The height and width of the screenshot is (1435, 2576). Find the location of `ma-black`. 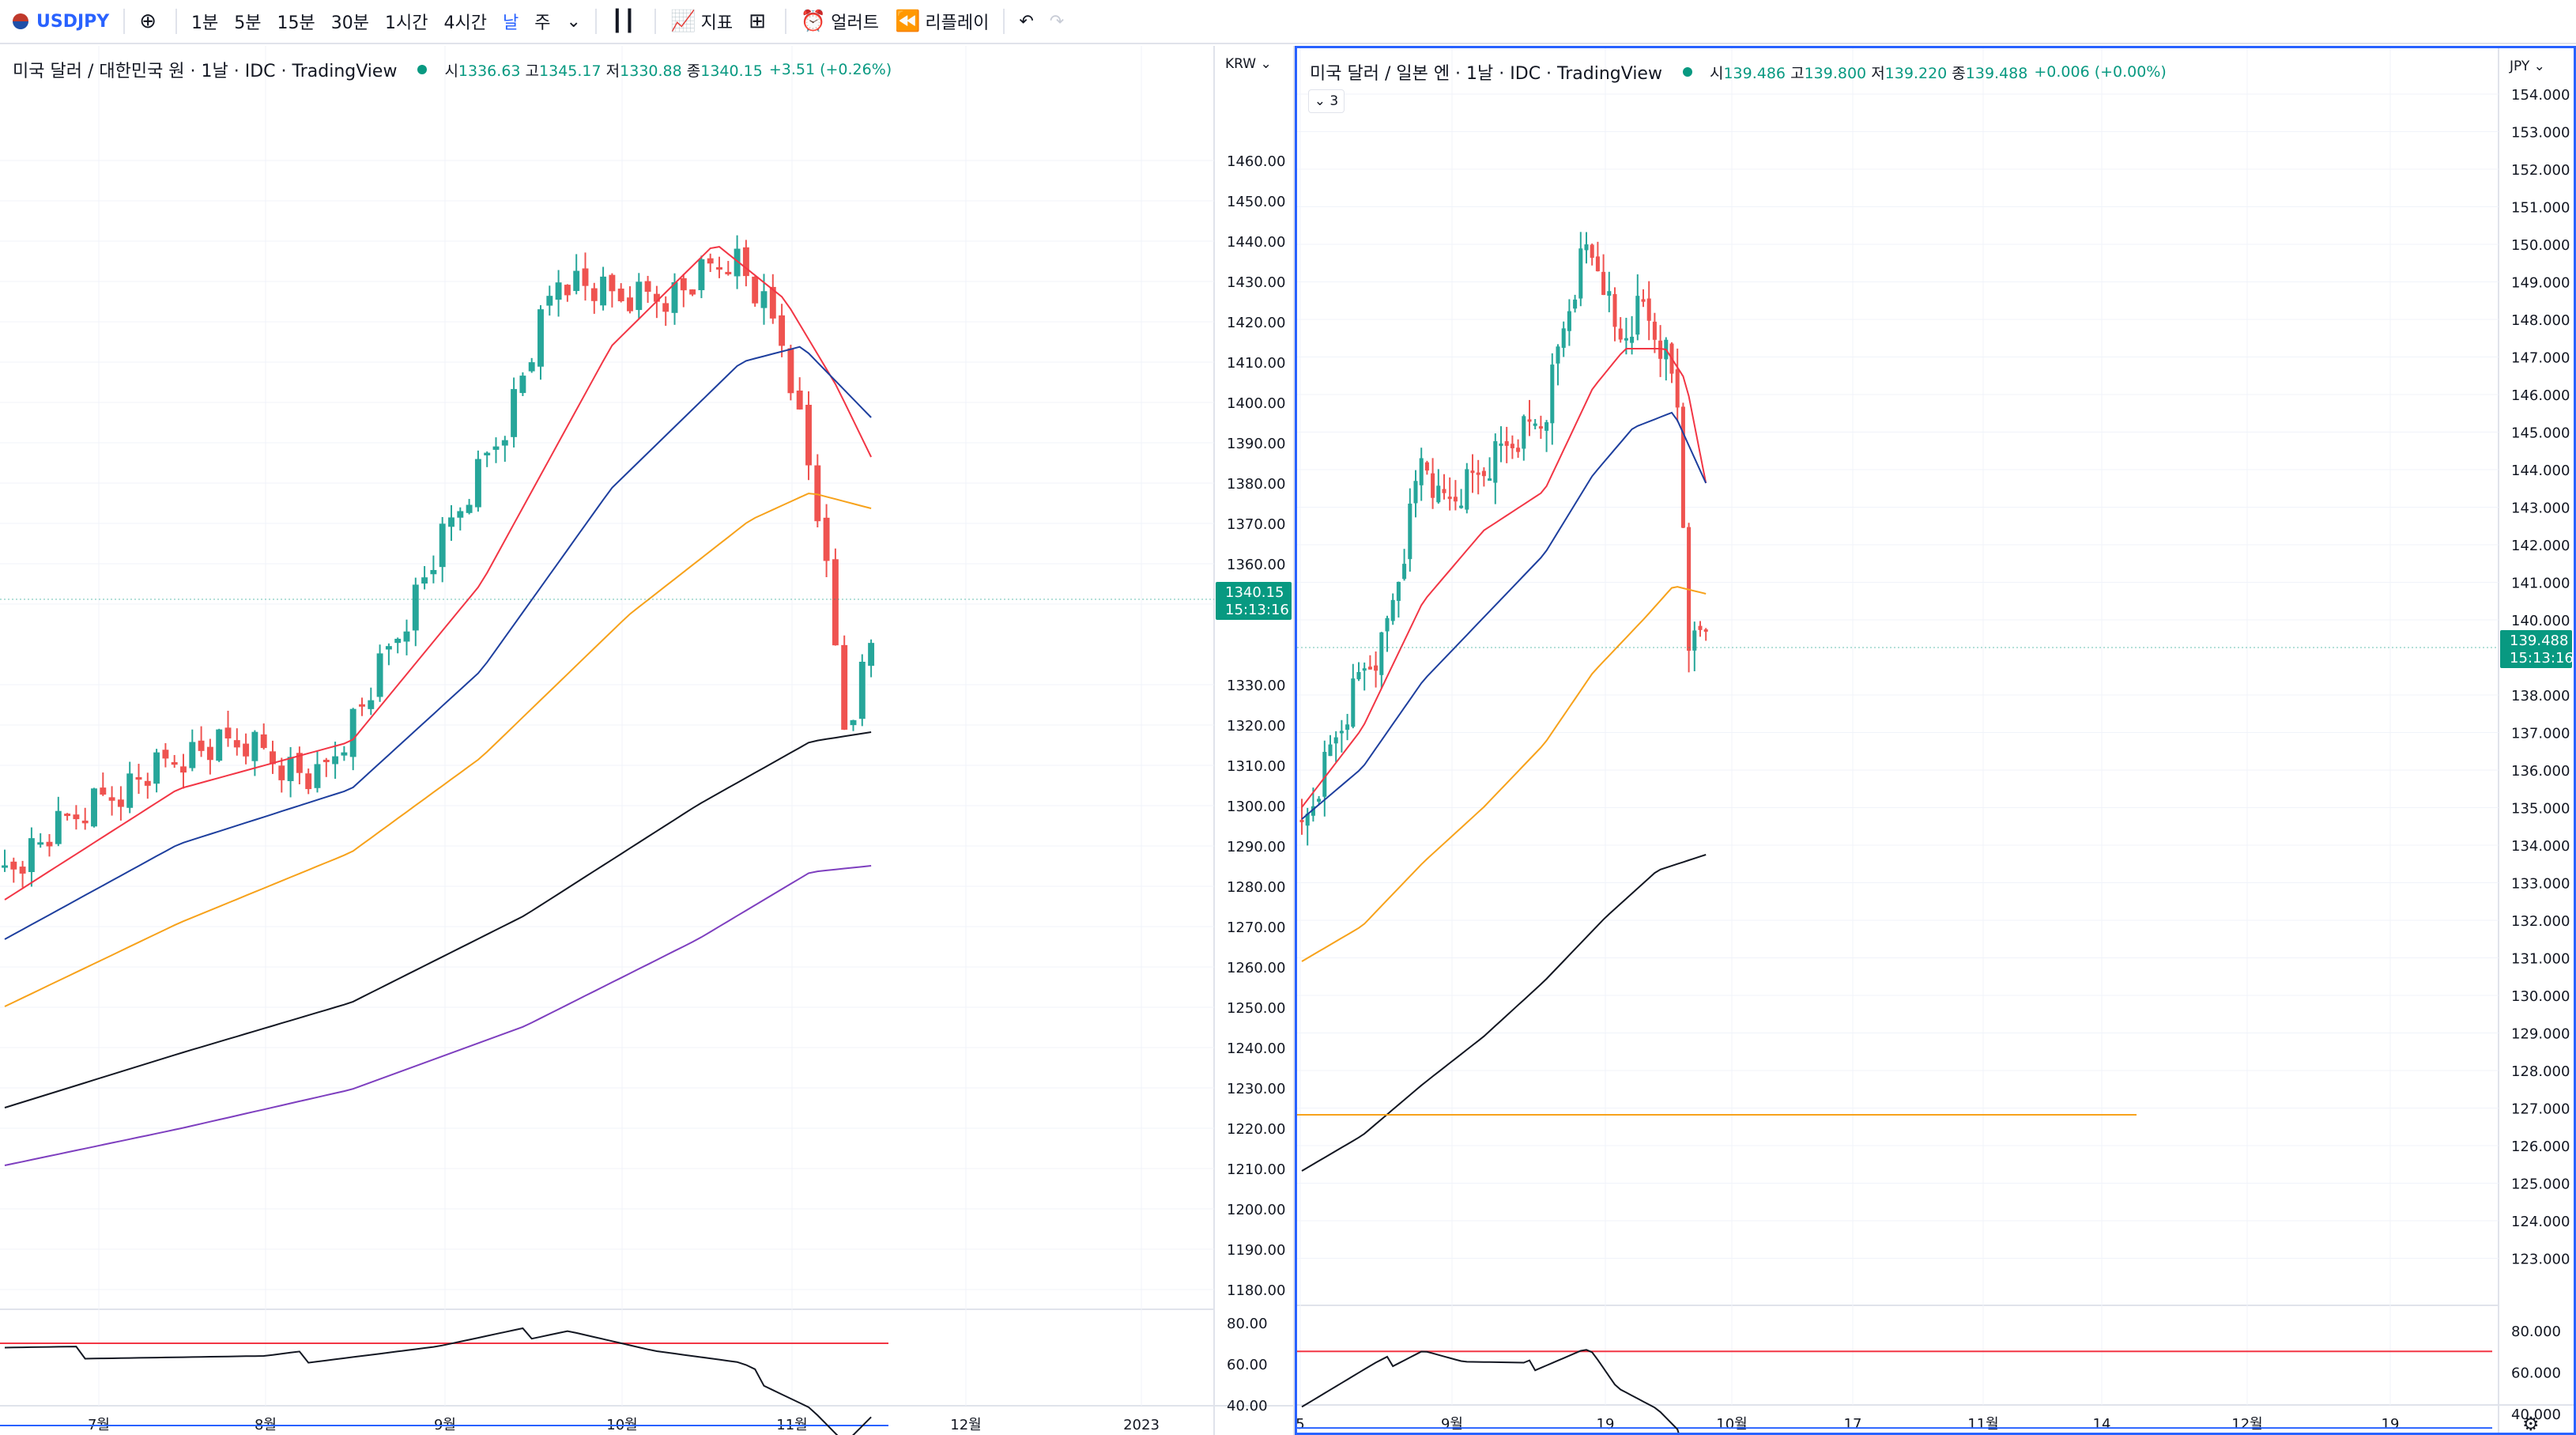

ma-black is located at coordinates (438, 920).